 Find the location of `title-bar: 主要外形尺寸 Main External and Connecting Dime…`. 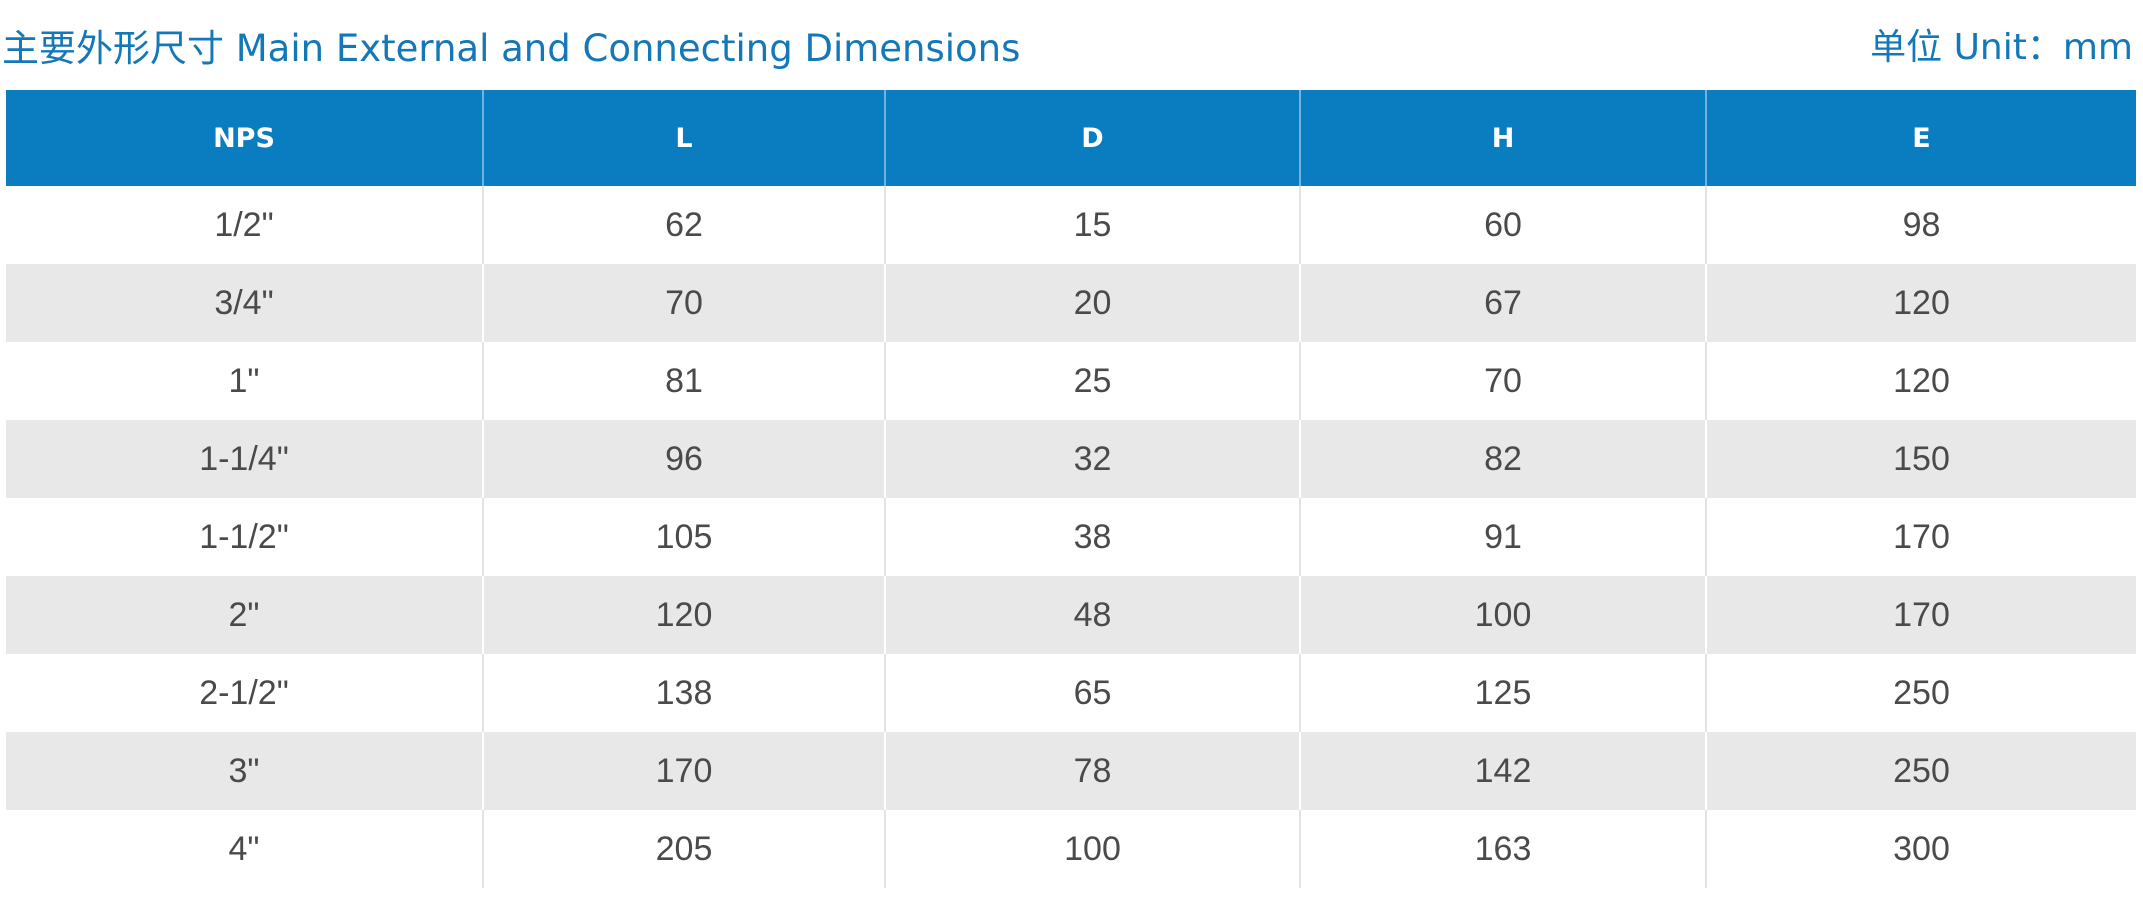

title-bar: 主要外形尺寸 Main External and Connecting Dime… is located at coordinates (1071, 42).